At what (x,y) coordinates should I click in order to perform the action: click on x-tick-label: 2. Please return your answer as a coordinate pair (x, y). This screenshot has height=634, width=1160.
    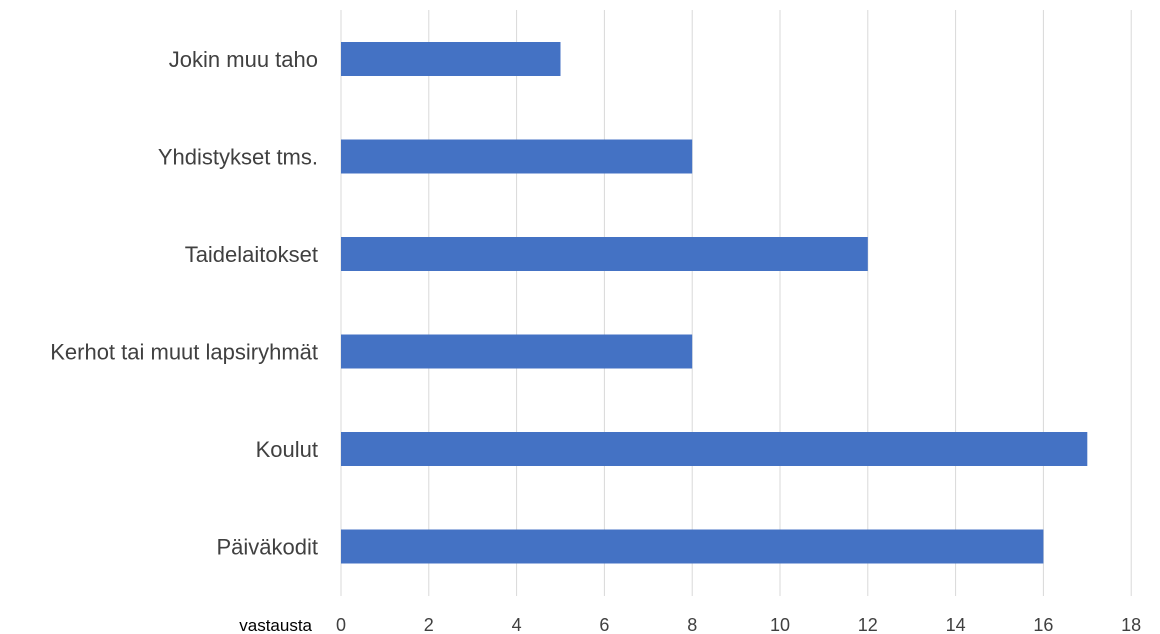
    Looking at the image, I should click on (429, 624).